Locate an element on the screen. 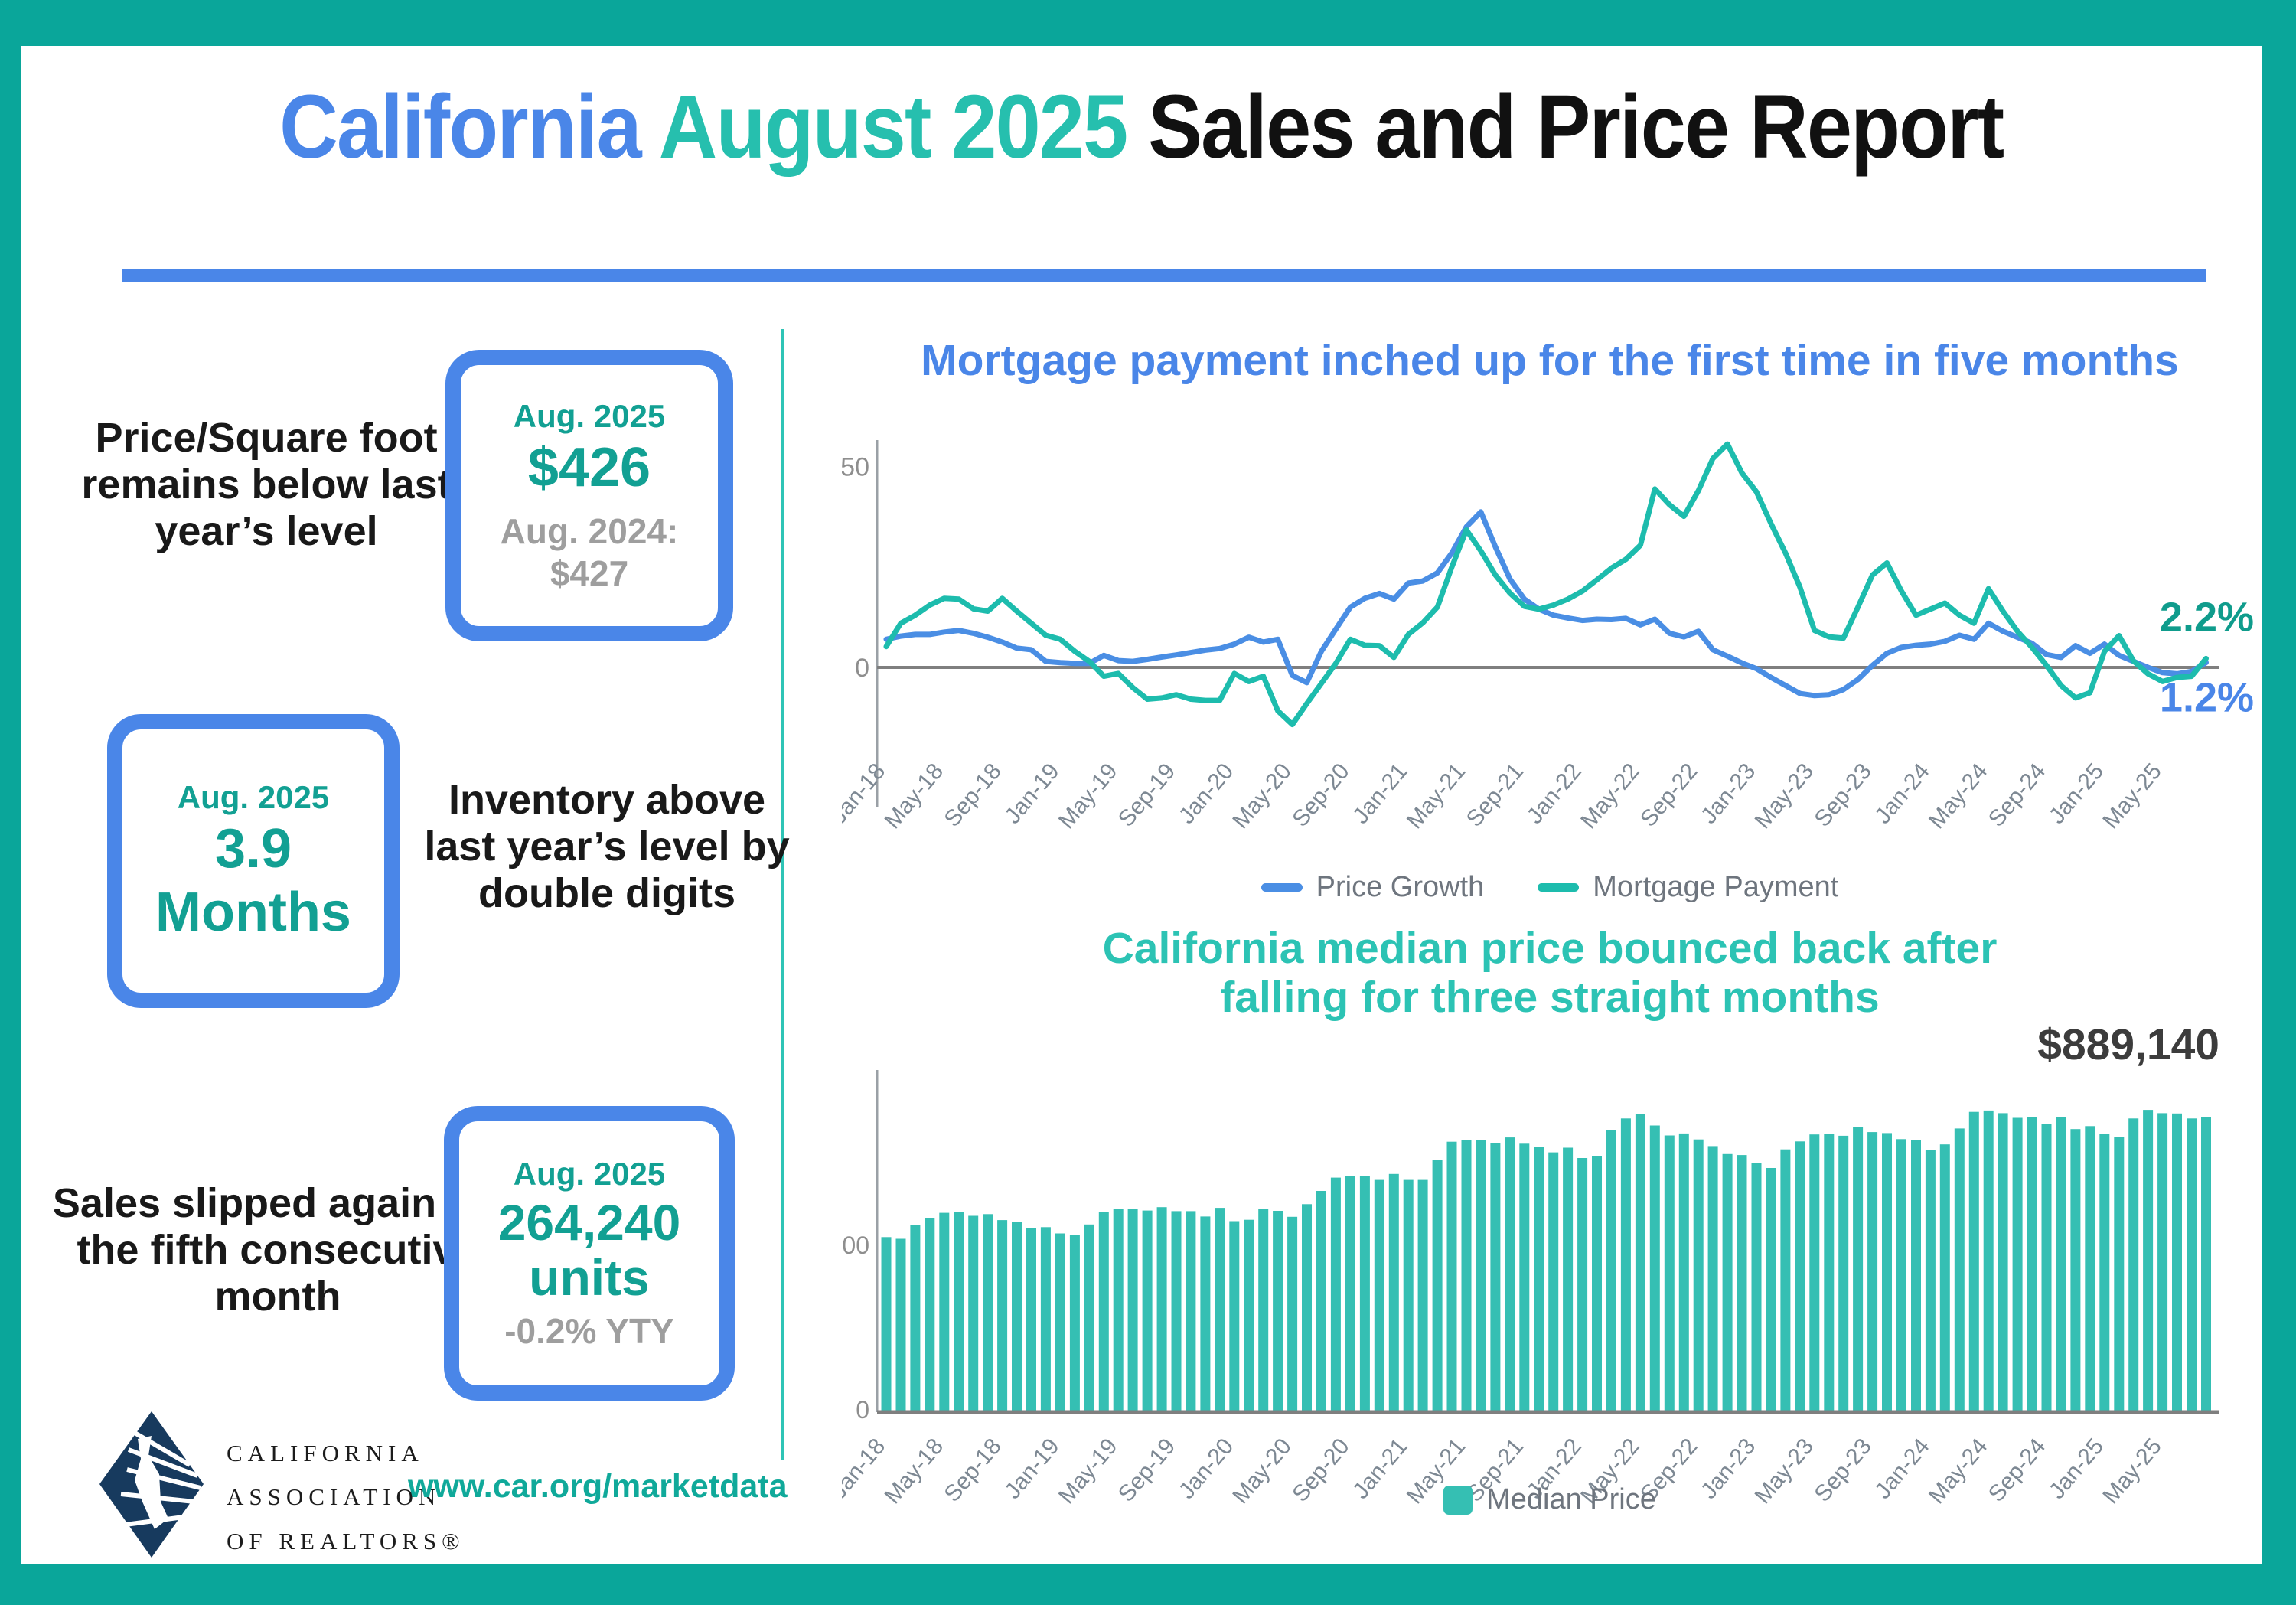  car-logo-line3: OF REALTORS® is located at coordinates (346, 1540).